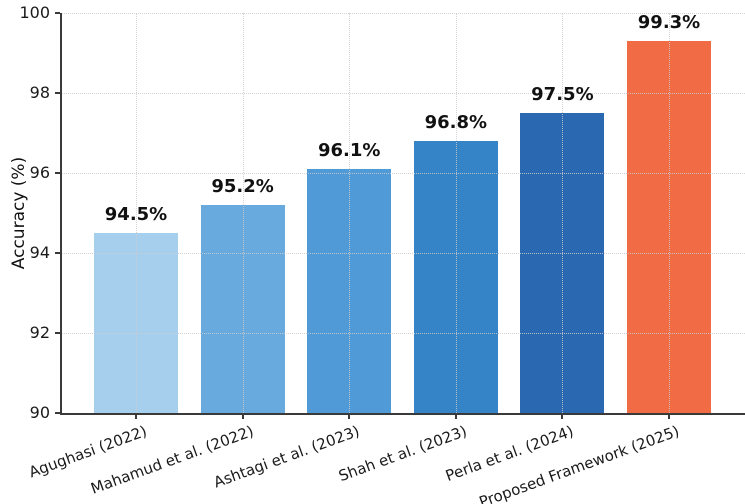  I want to click on y-tick-label: 94, so click(39, 252).